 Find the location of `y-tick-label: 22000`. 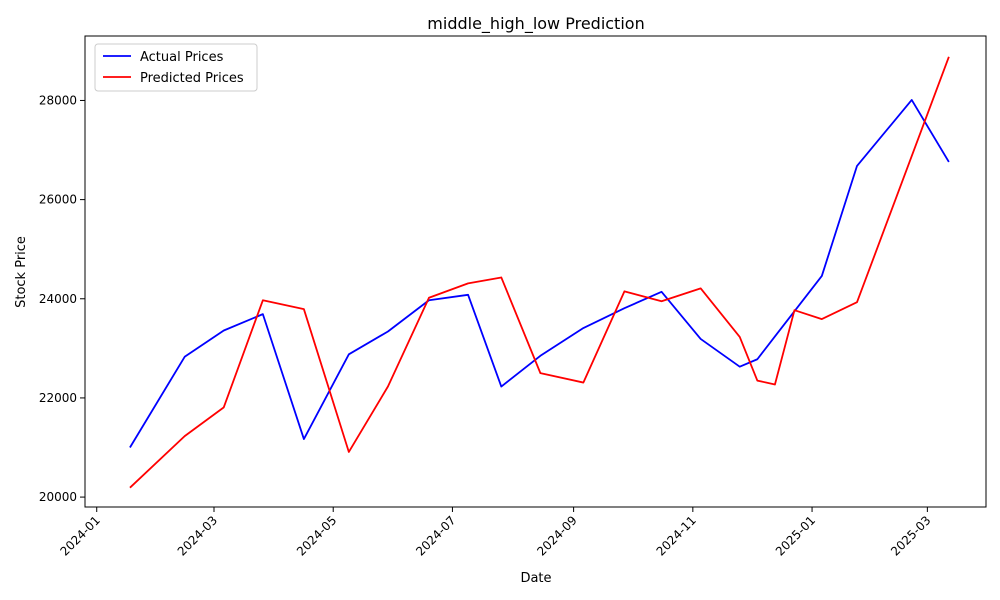

y-tick-label: 22000 is located at coordinates (58, 398).